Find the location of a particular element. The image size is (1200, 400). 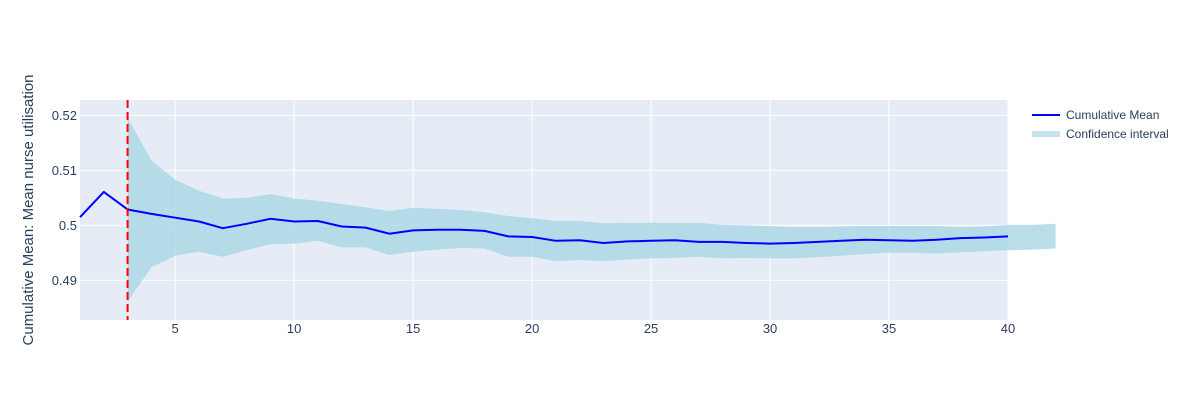

x-tick-label: 25 is located at coordinates (651, 328).